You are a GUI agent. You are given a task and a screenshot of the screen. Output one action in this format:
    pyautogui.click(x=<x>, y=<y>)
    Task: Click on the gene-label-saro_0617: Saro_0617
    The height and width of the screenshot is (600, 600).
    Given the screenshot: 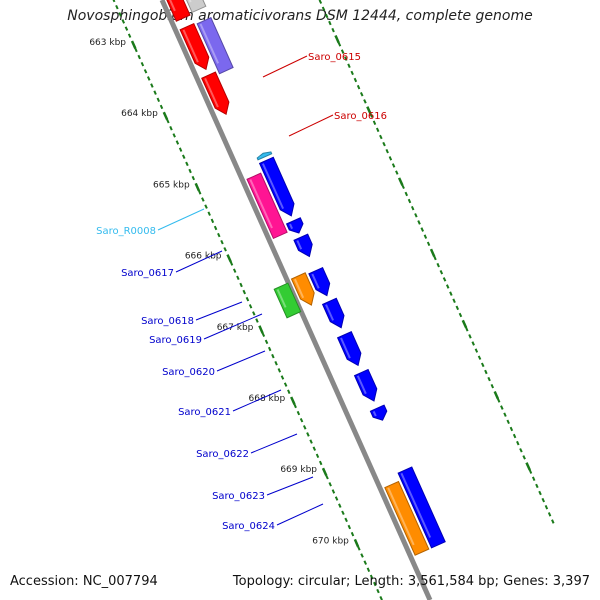 What is the action you would take?
    pyautogui.click(x=172, y=264)
    